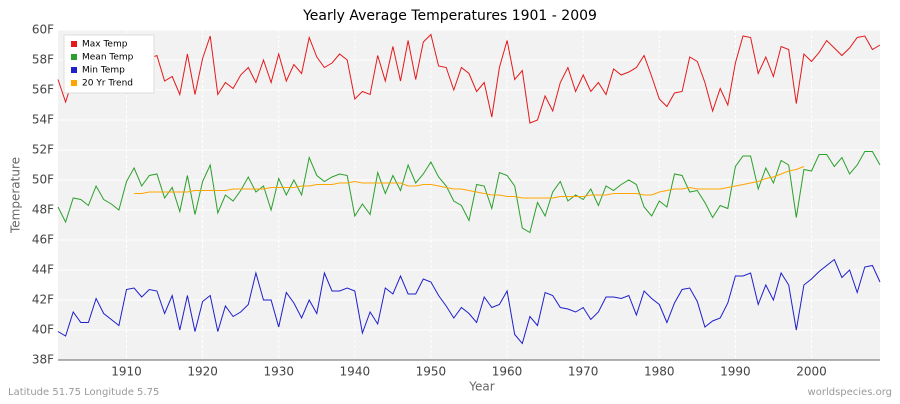  I want to click on y-tick-label: 46F, so click(43, 240).